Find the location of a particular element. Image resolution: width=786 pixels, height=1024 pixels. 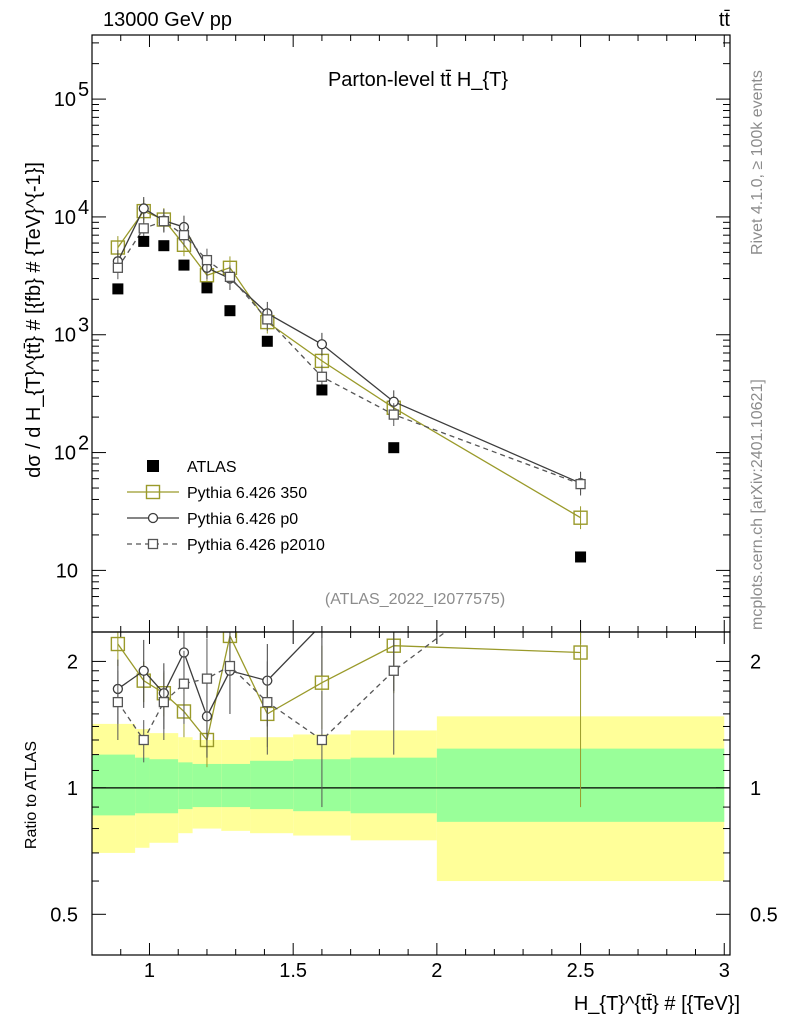

ratio-y-axis-label: Ratio to ATLAS is located at coordinates (31, 795).